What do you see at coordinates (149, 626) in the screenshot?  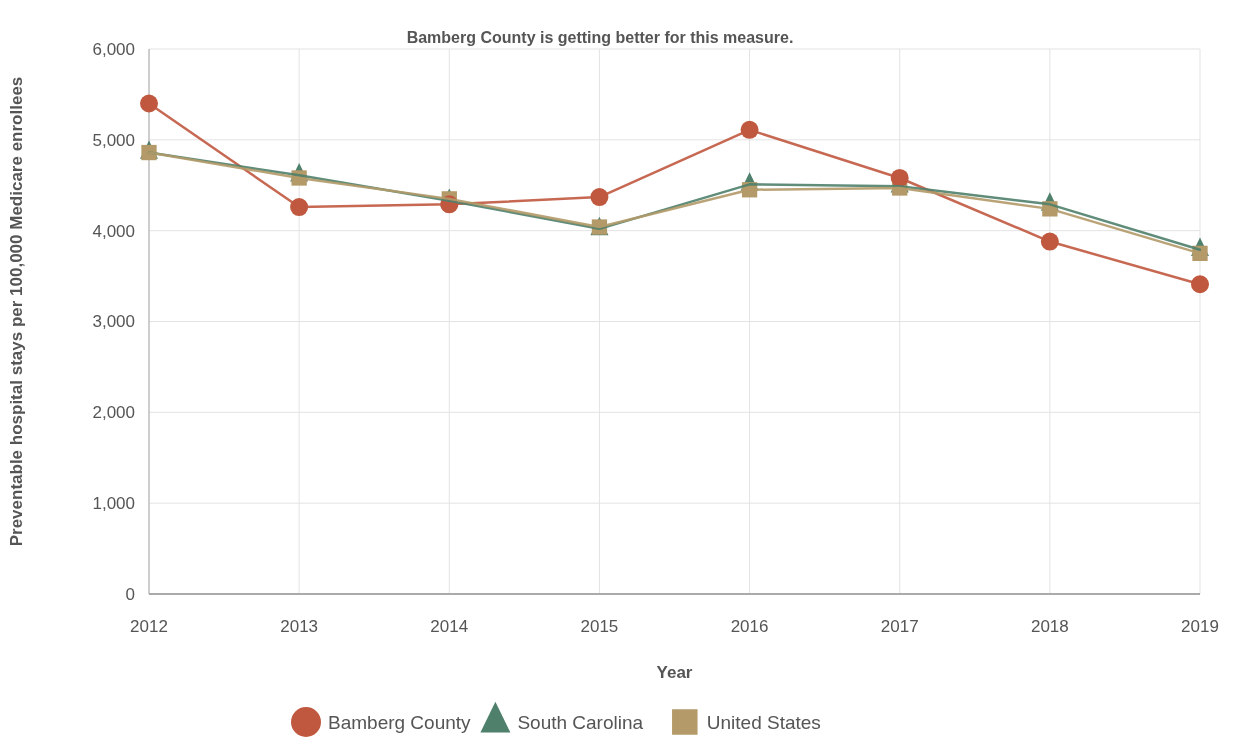 I see `x-tick-label: 2012` at bounding box center [149, 626].